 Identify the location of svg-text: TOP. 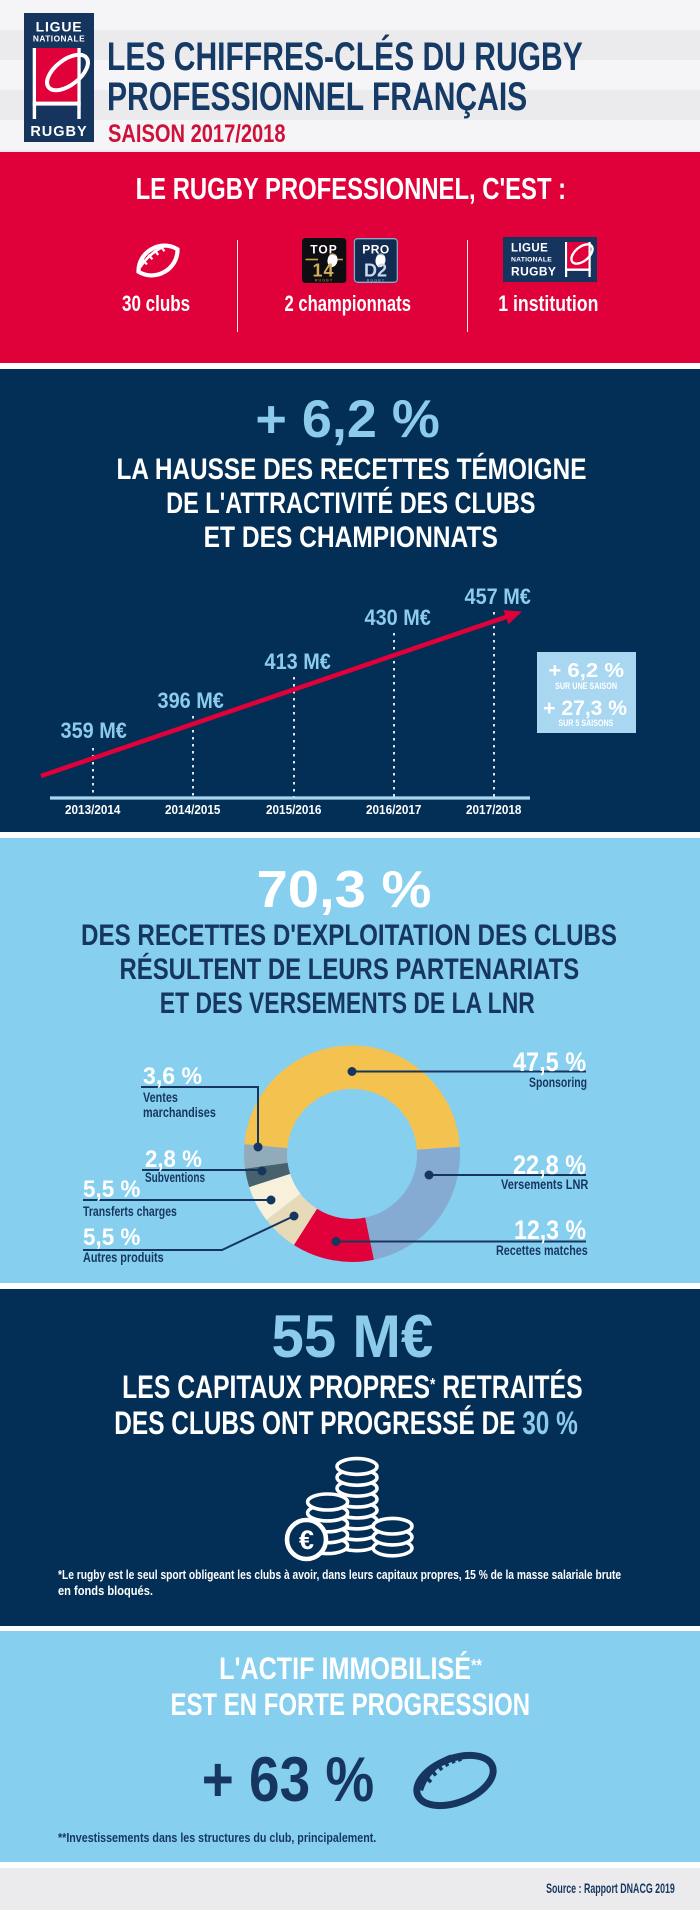
(323, 250).